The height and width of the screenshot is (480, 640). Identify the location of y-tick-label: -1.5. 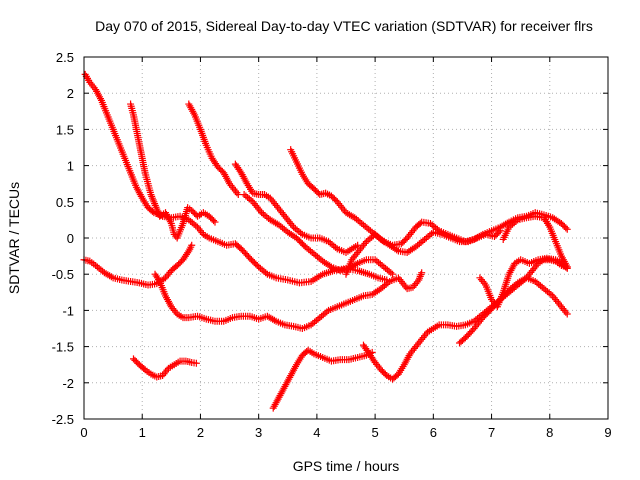
(63, 347).